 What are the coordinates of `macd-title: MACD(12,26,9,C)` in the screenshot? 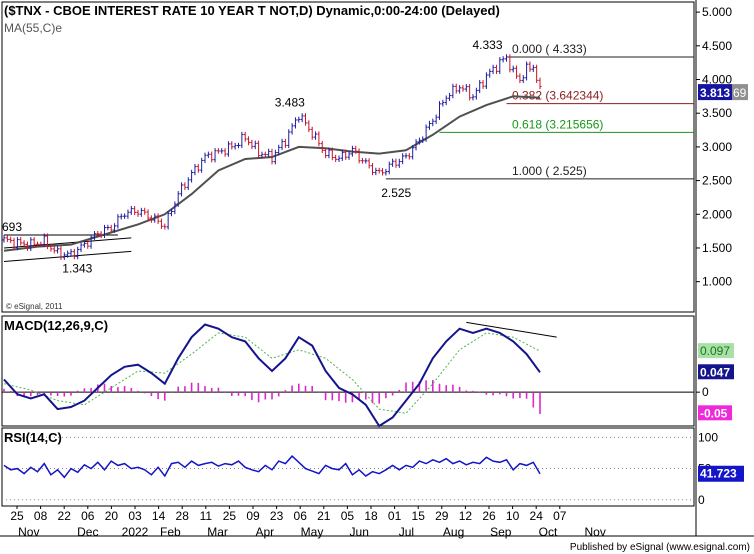 It's located at (56, 325).